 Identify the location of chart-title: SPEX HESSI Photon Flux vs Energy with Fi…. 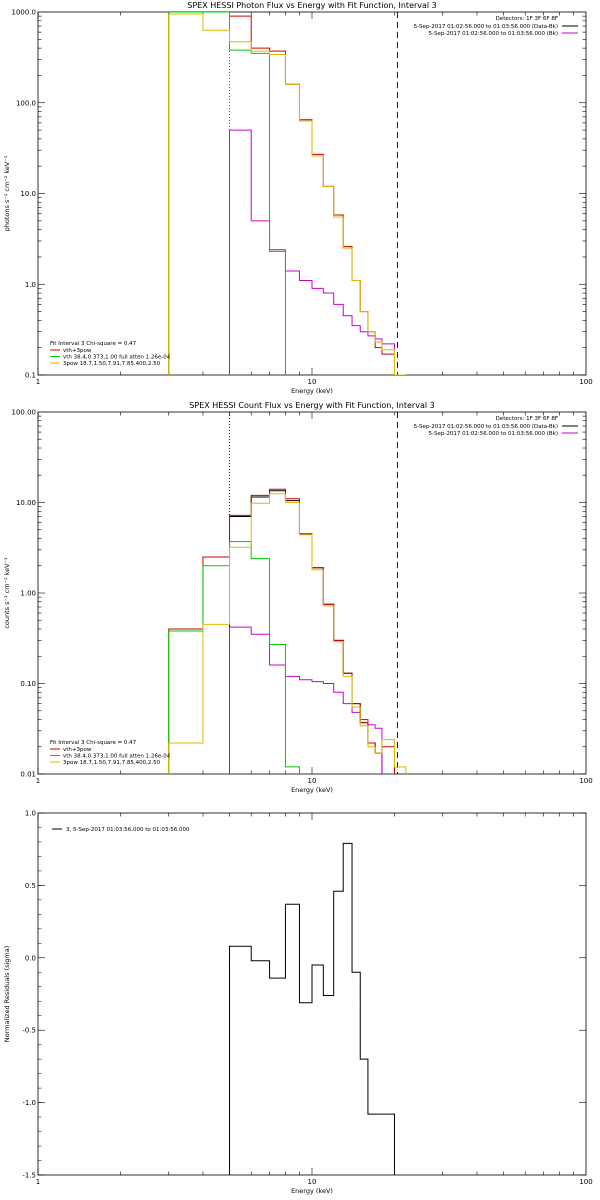
(312, 5).